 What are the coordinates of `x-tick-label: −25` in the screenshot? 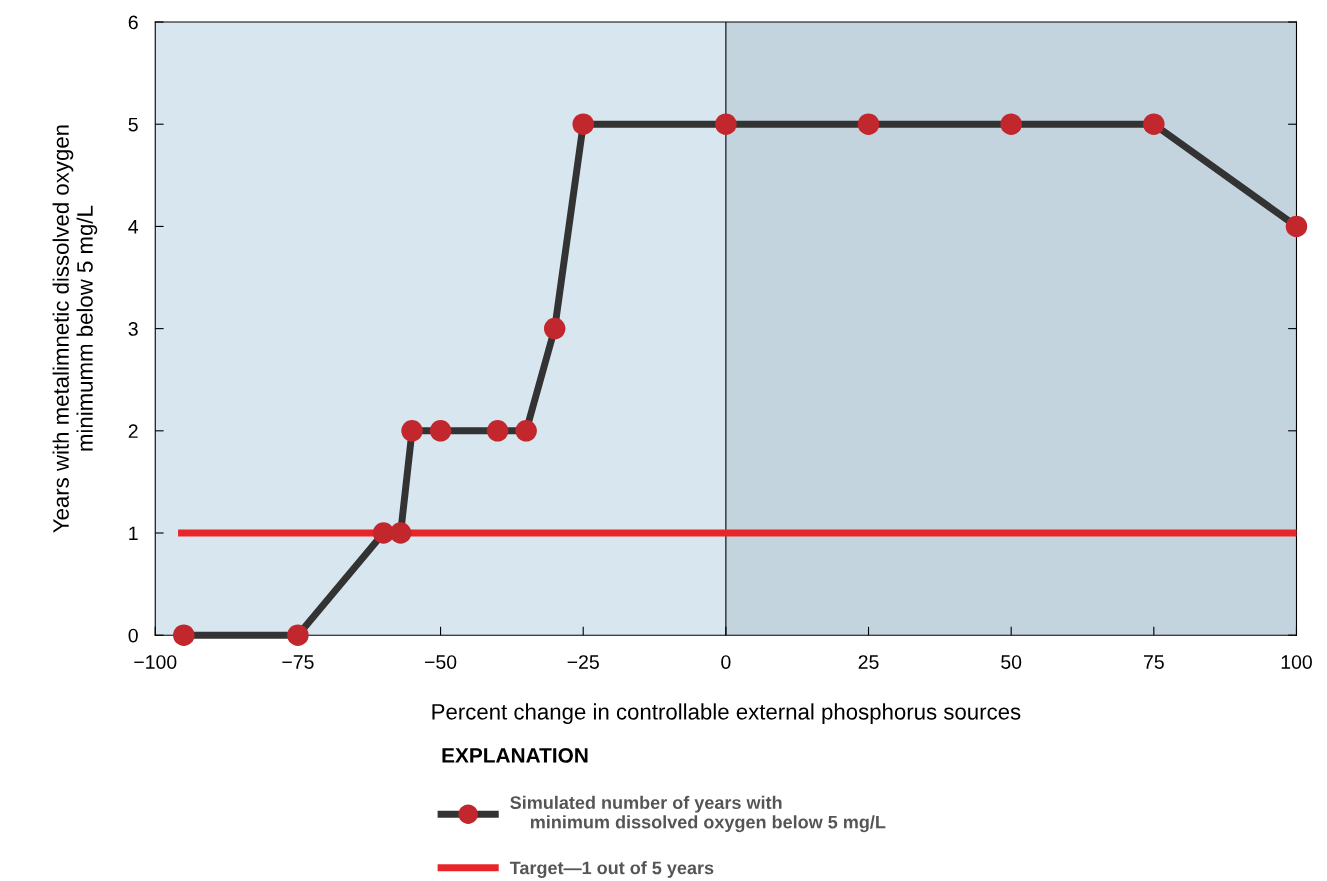 It's located at (583, 662).